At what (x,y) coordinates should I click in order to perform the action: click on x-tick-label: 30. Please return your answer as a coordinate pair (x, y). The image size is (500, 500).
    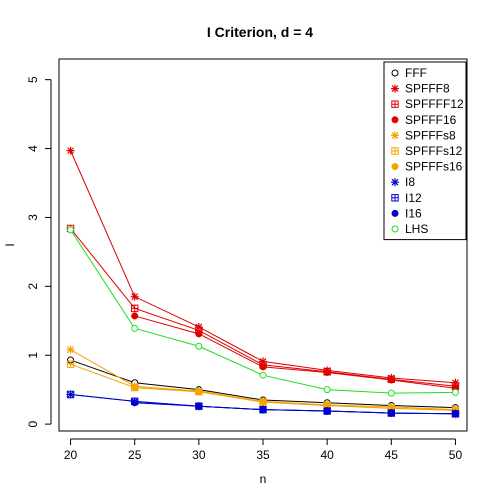
    Looking at the image, I should click on (199, 455).